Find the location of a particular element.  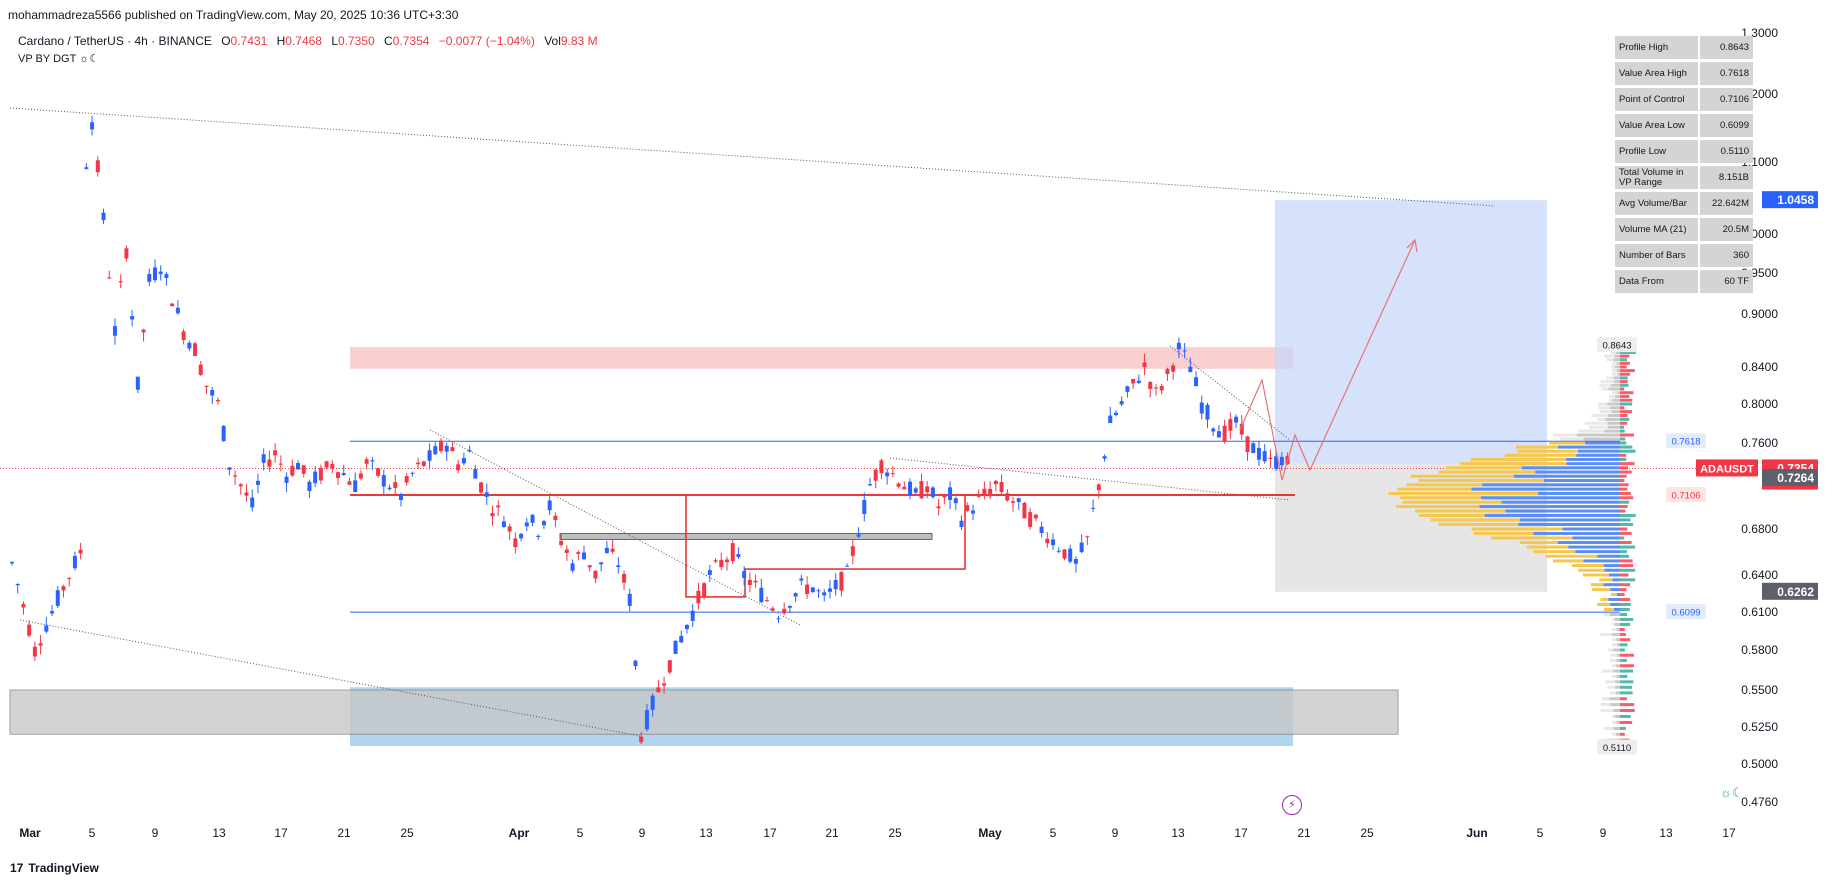

stats-row: Point of Control 0.7106 is located at coordinates (1685, 99).